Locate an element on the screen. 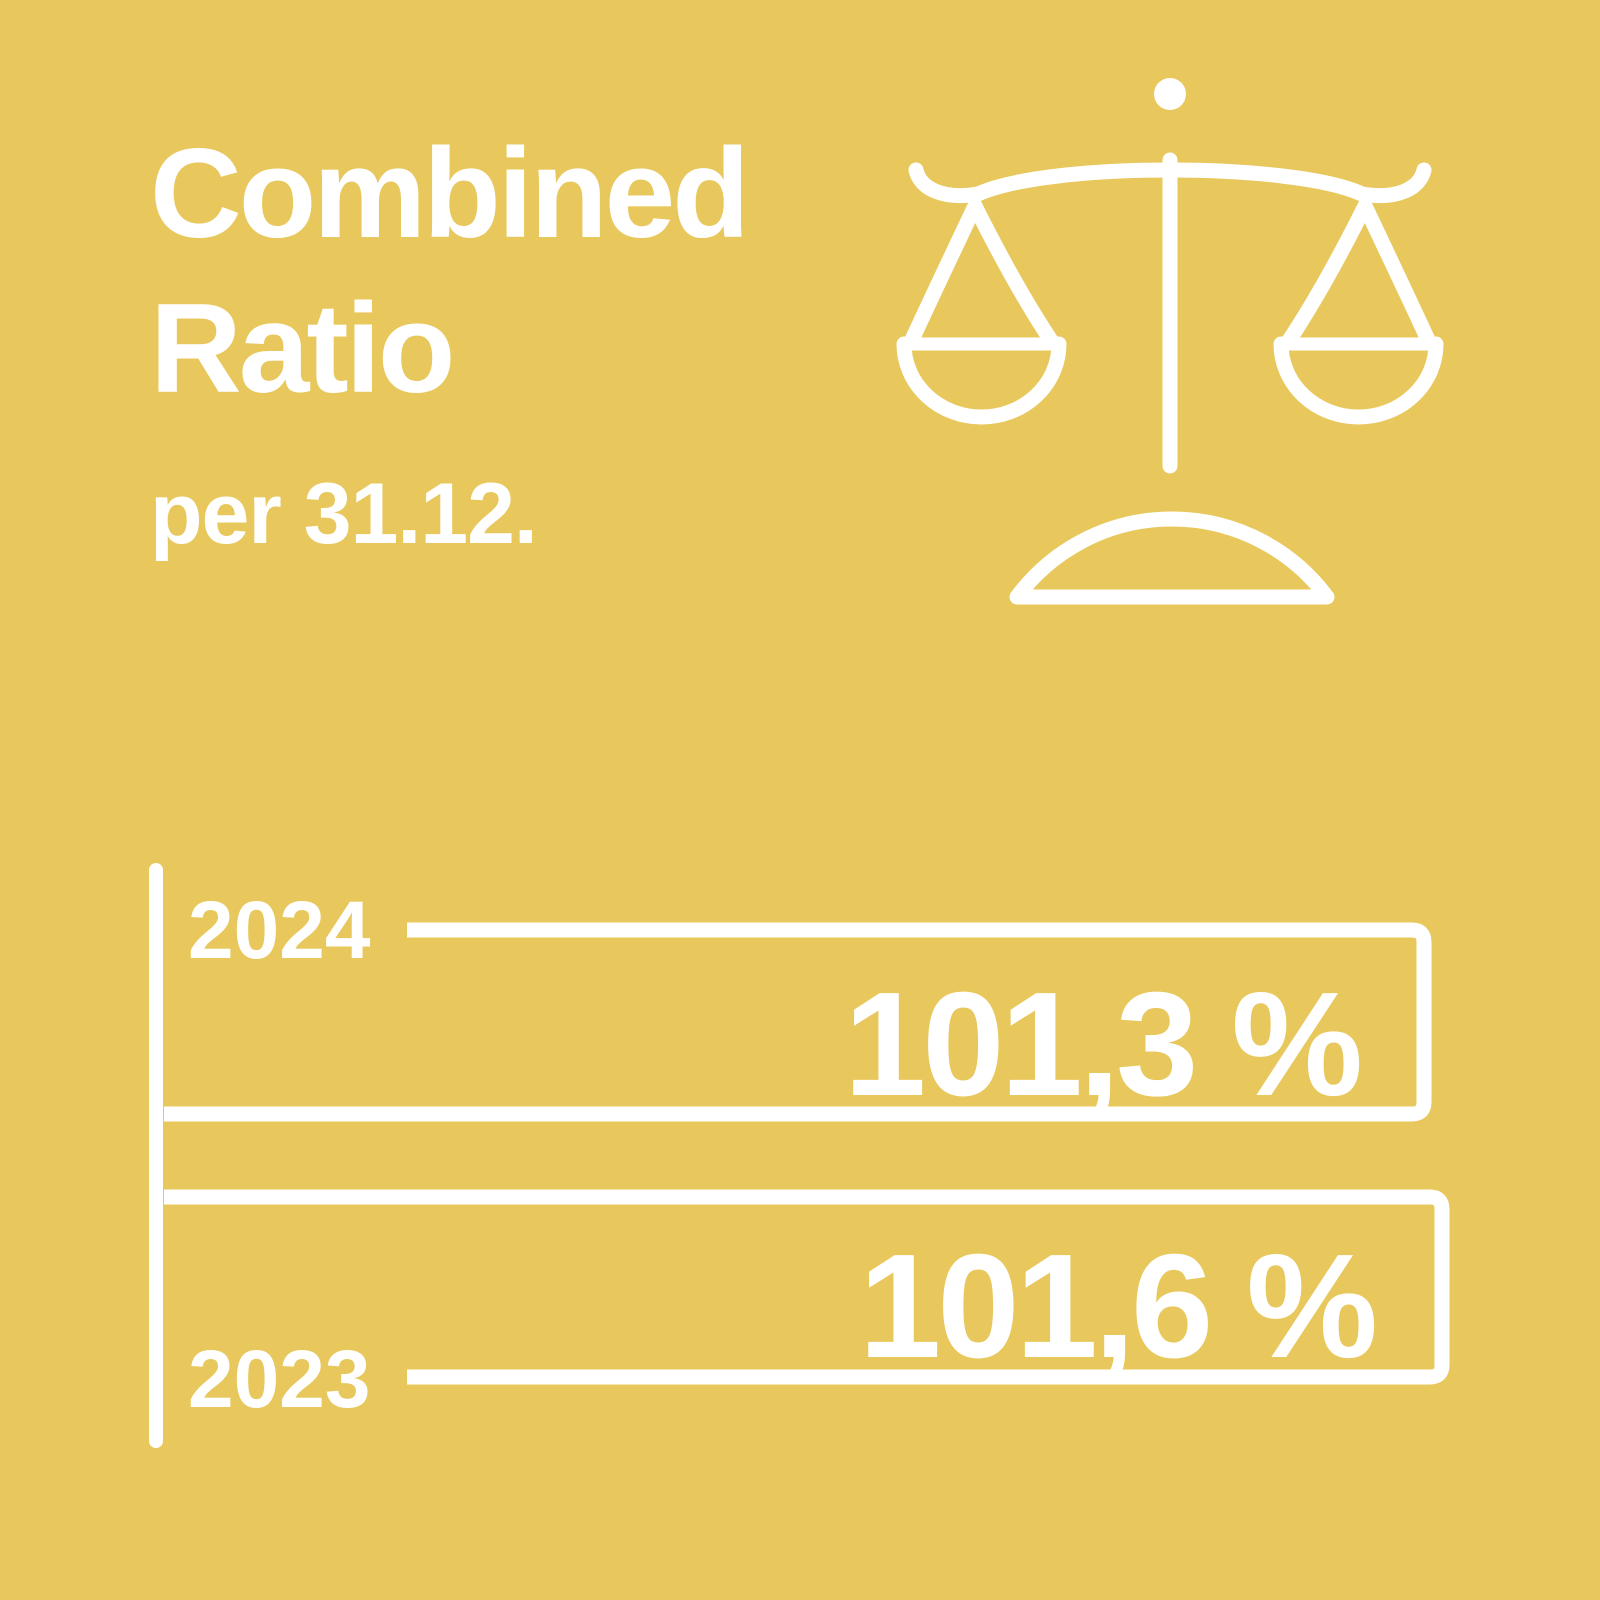  scale-left-pan-right-side is located at coordinates (1013, 274).